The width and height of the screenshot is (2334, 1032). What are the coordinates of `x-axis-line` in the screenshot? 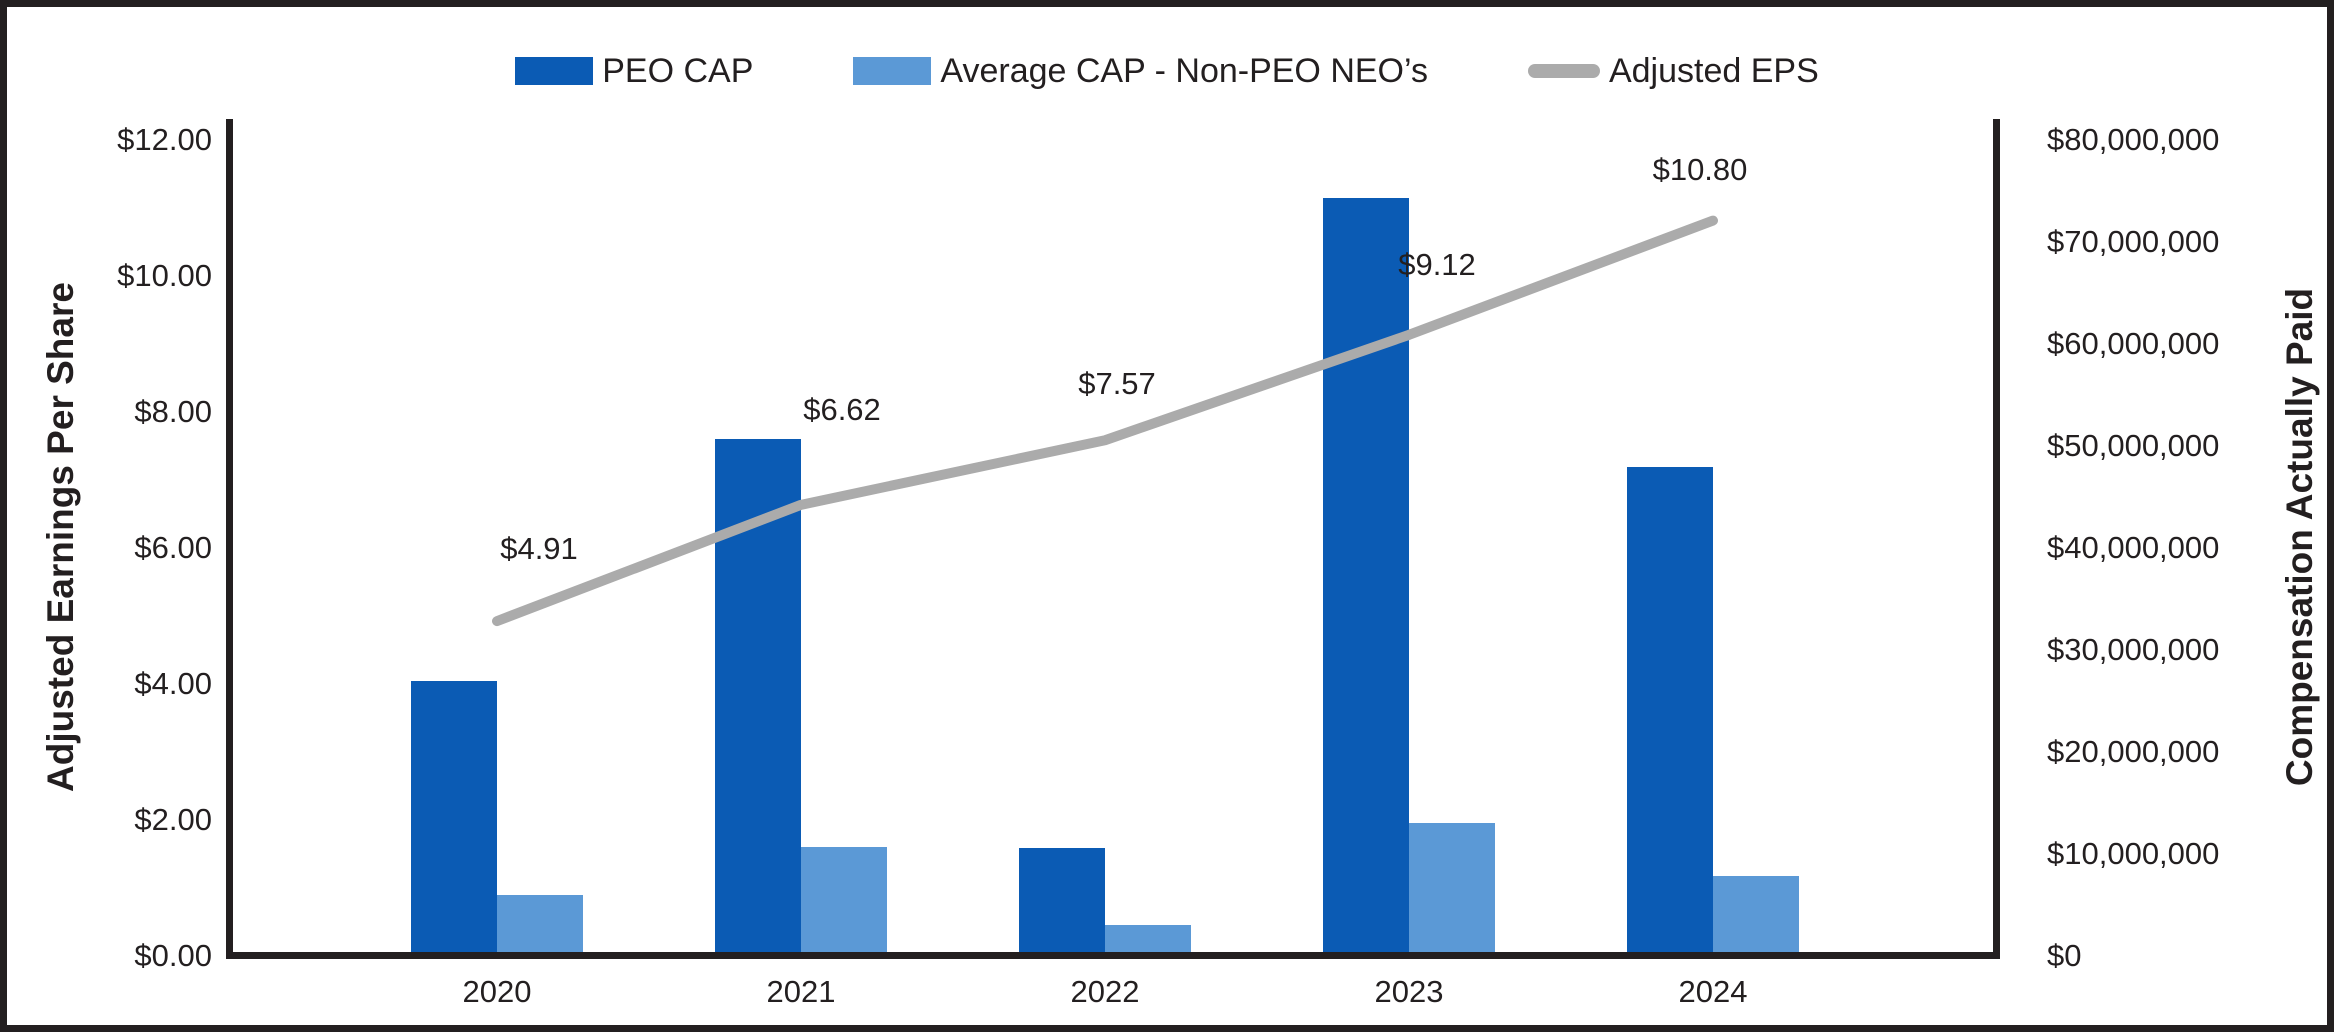 It's located at (1112, 955).